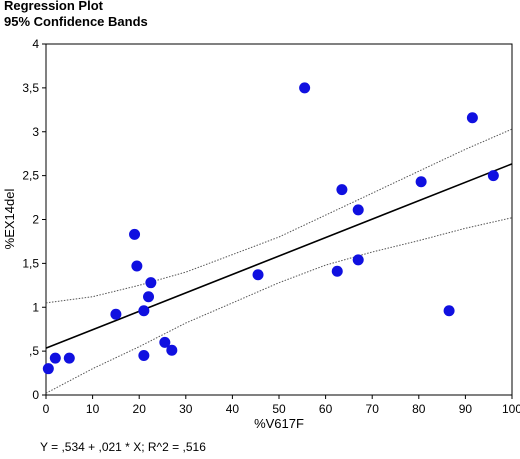 This screenshot has height=459, width=520. Describe the element at coordinates (9, 219) in the screenshot. I see `y-axis-label: %EX14del` at that location.